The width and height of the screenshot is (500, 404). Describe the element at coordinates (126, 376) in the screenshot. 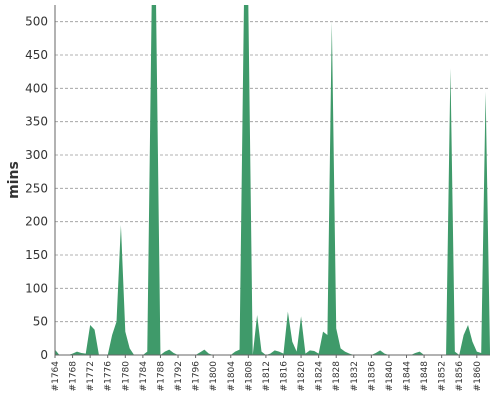

I see `x-tick-label: #1780` at that location.